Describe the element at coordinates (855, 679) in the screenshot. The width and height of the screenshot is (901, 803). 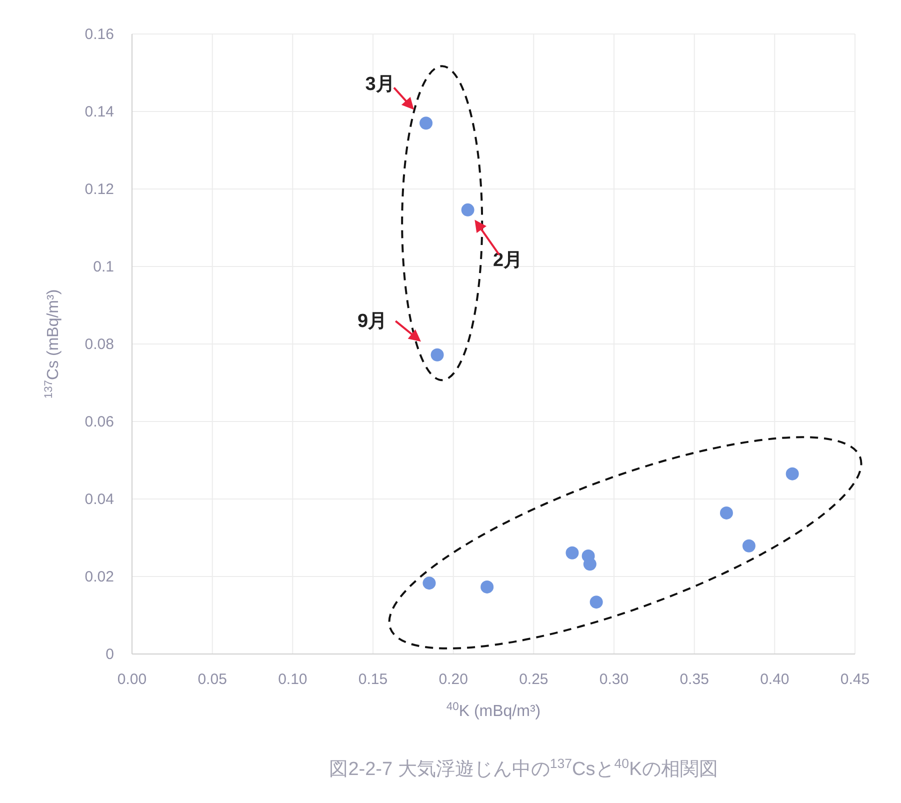
I see `x-tick-label: 0.45` at that location.